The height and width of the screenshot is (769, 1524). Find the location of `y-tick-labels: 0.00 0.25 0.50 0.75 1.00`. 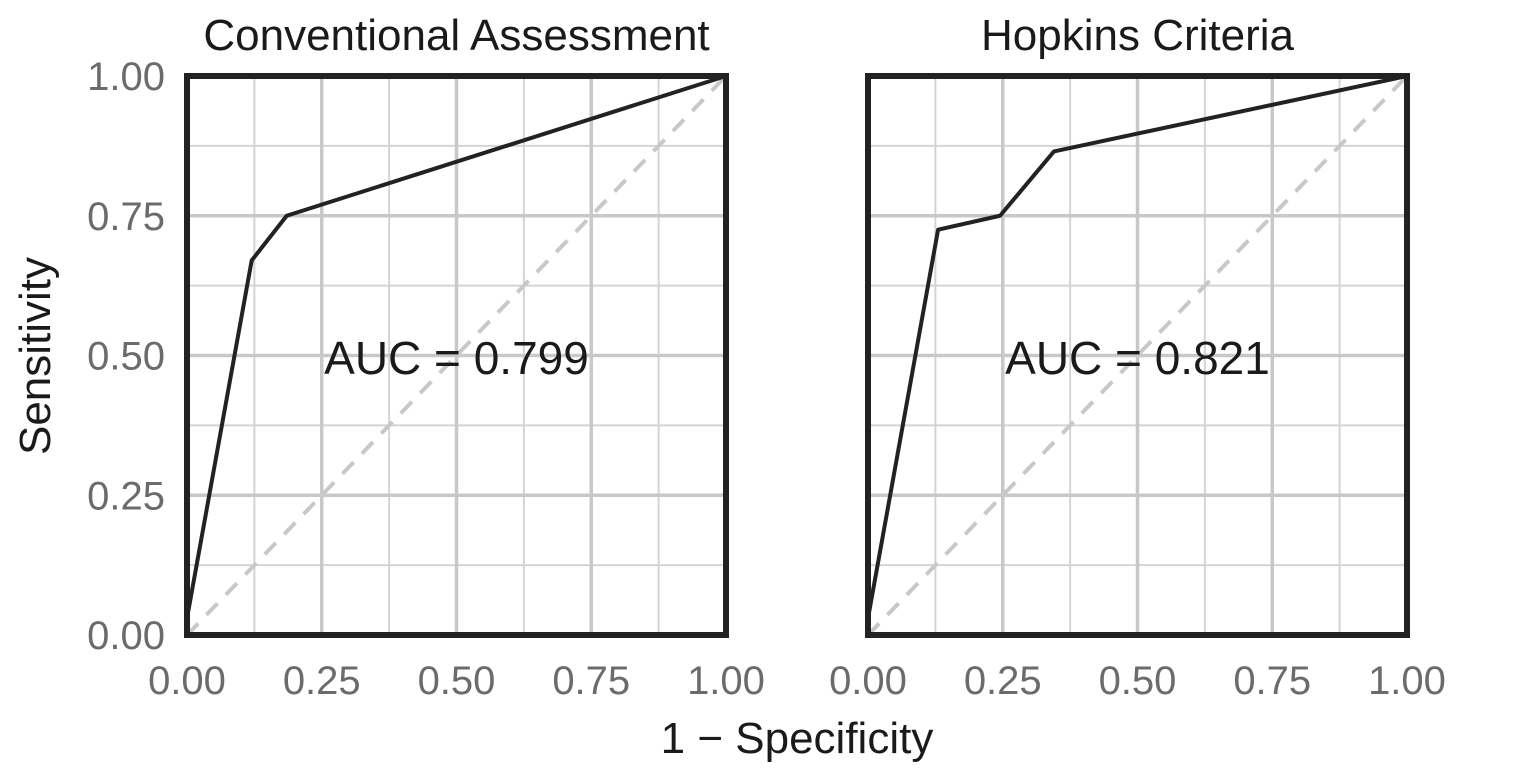

y-tick-labels: 0.00 0.25 0.50 0.75 1.00 is located at coordinates (126, 356).